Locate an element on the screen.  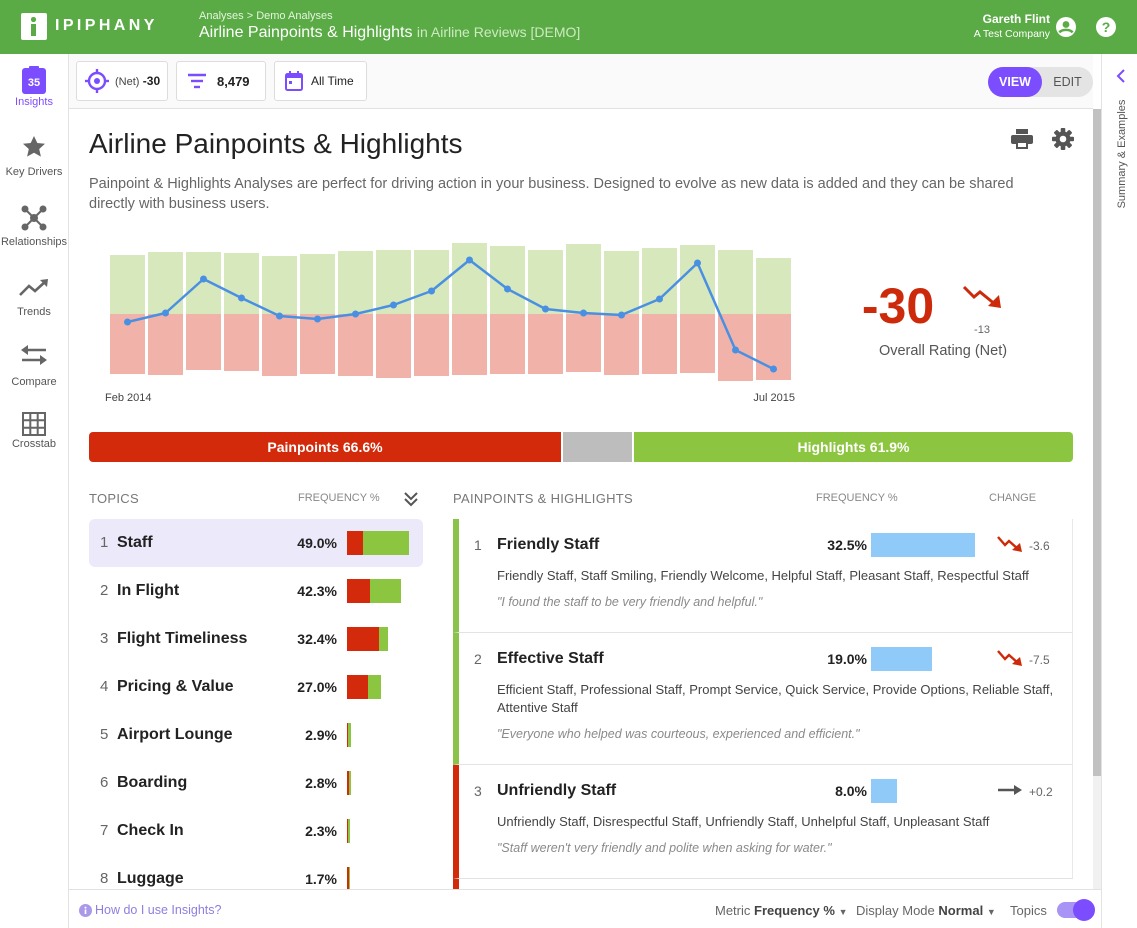
painpoints-share: Painpoints 66.6% is located at coordinates (325, 447).